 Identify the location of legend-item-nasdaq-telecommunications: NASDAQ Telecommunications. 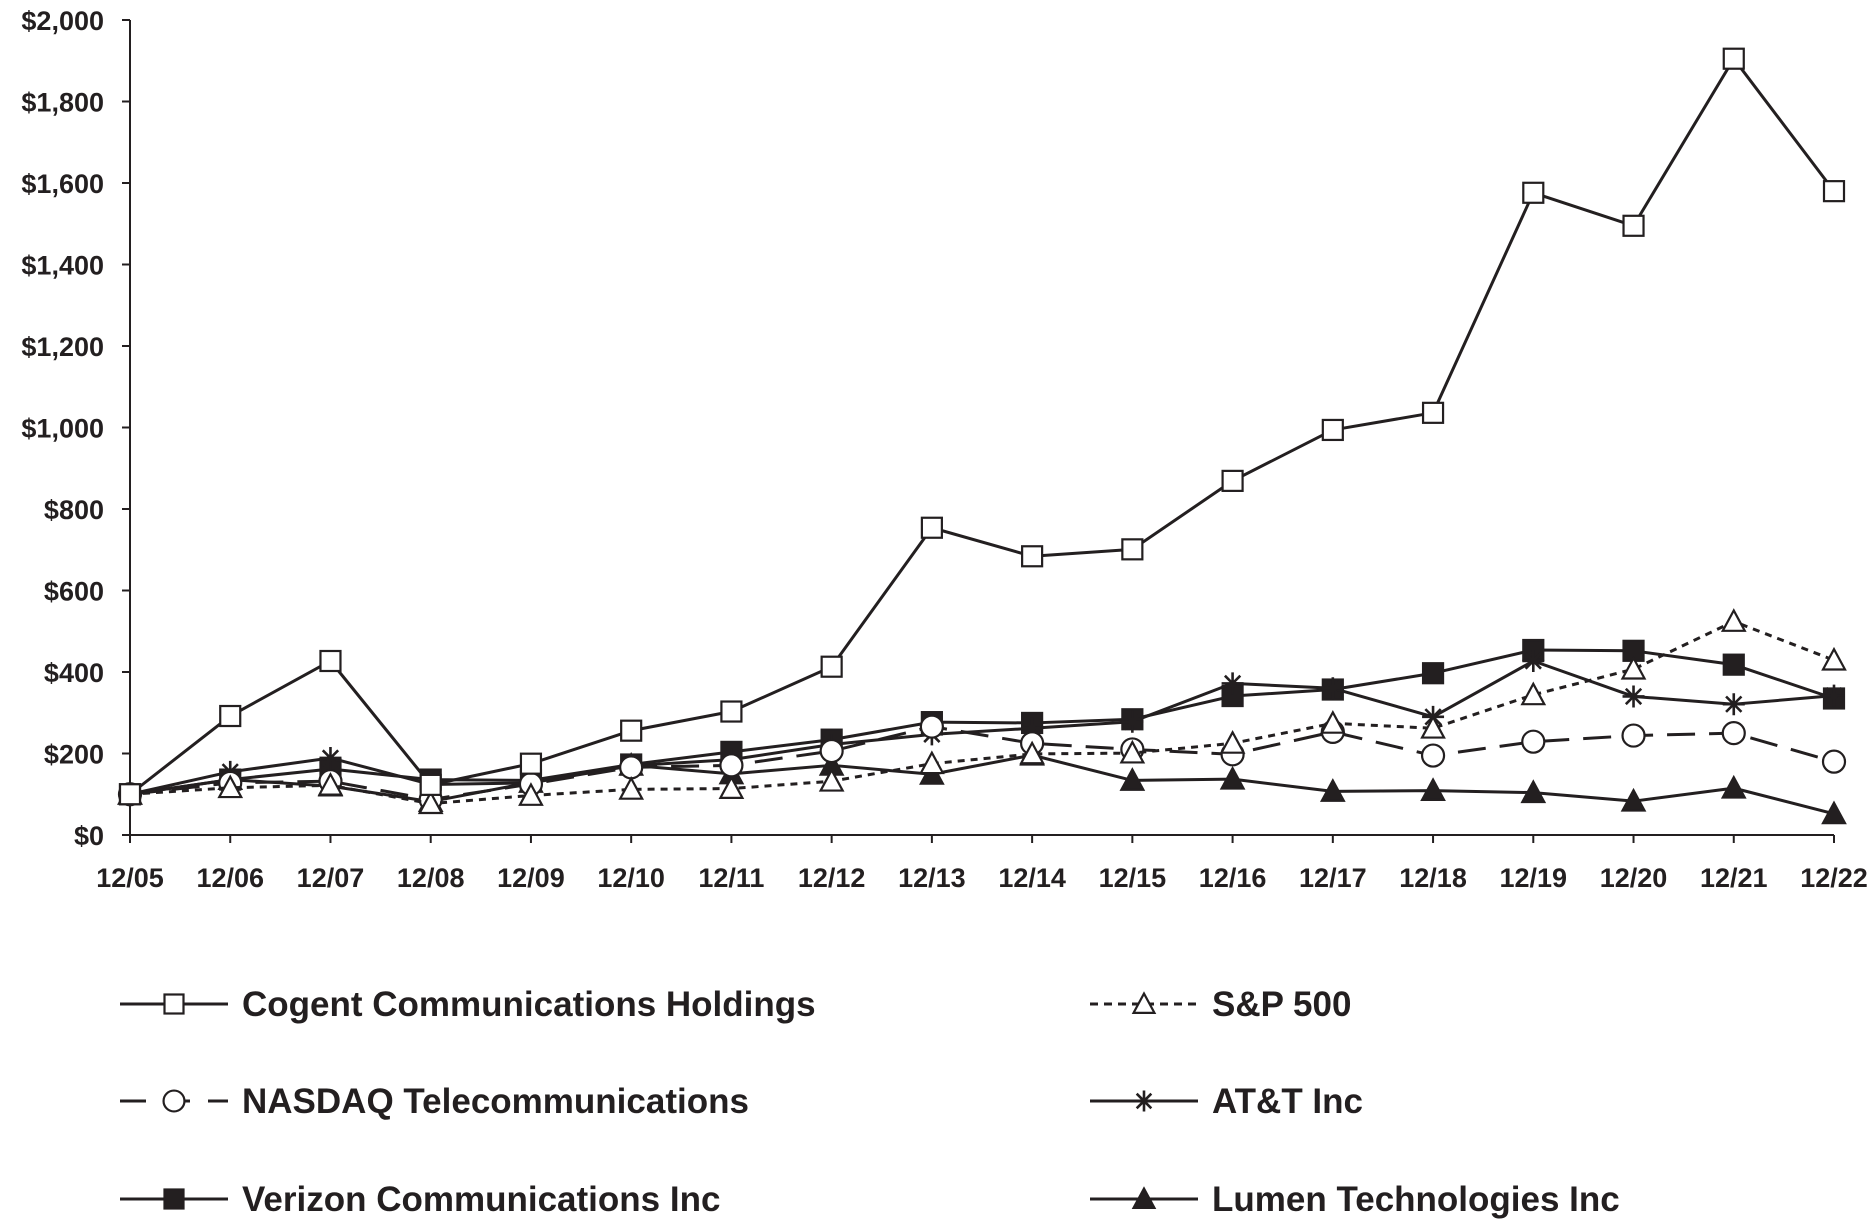
(434, 1101).